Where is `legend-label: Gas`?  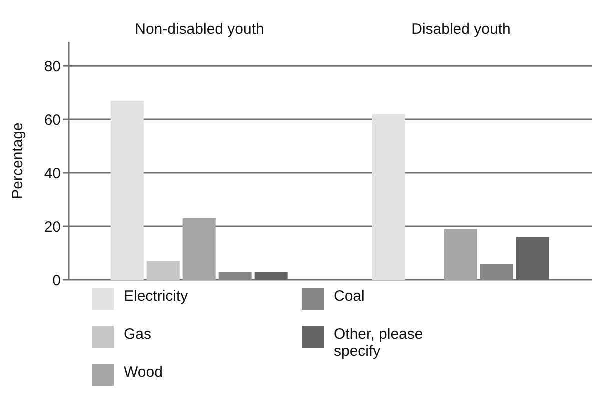 legend-label: Gas is located at coordinates (138, 334).